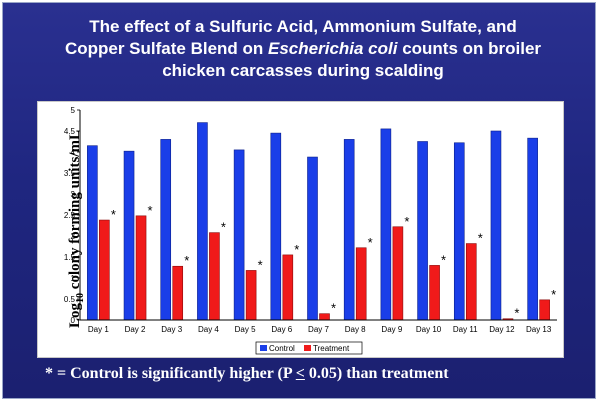 This screenshot has width=600, height=403. What do you see at coordinates (429, 329) in the screenshot?
I see `x-tick-label: Day 10` at bounding box center [429, 329].